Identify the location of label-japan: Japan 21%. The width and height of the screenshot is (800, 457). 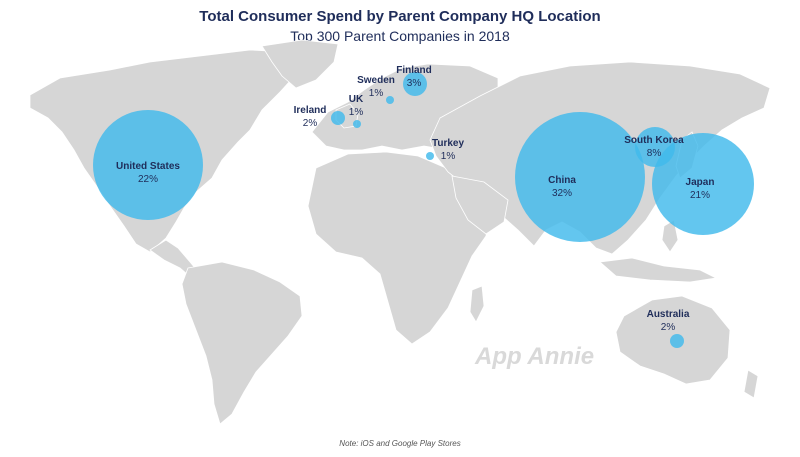
(700, 189).